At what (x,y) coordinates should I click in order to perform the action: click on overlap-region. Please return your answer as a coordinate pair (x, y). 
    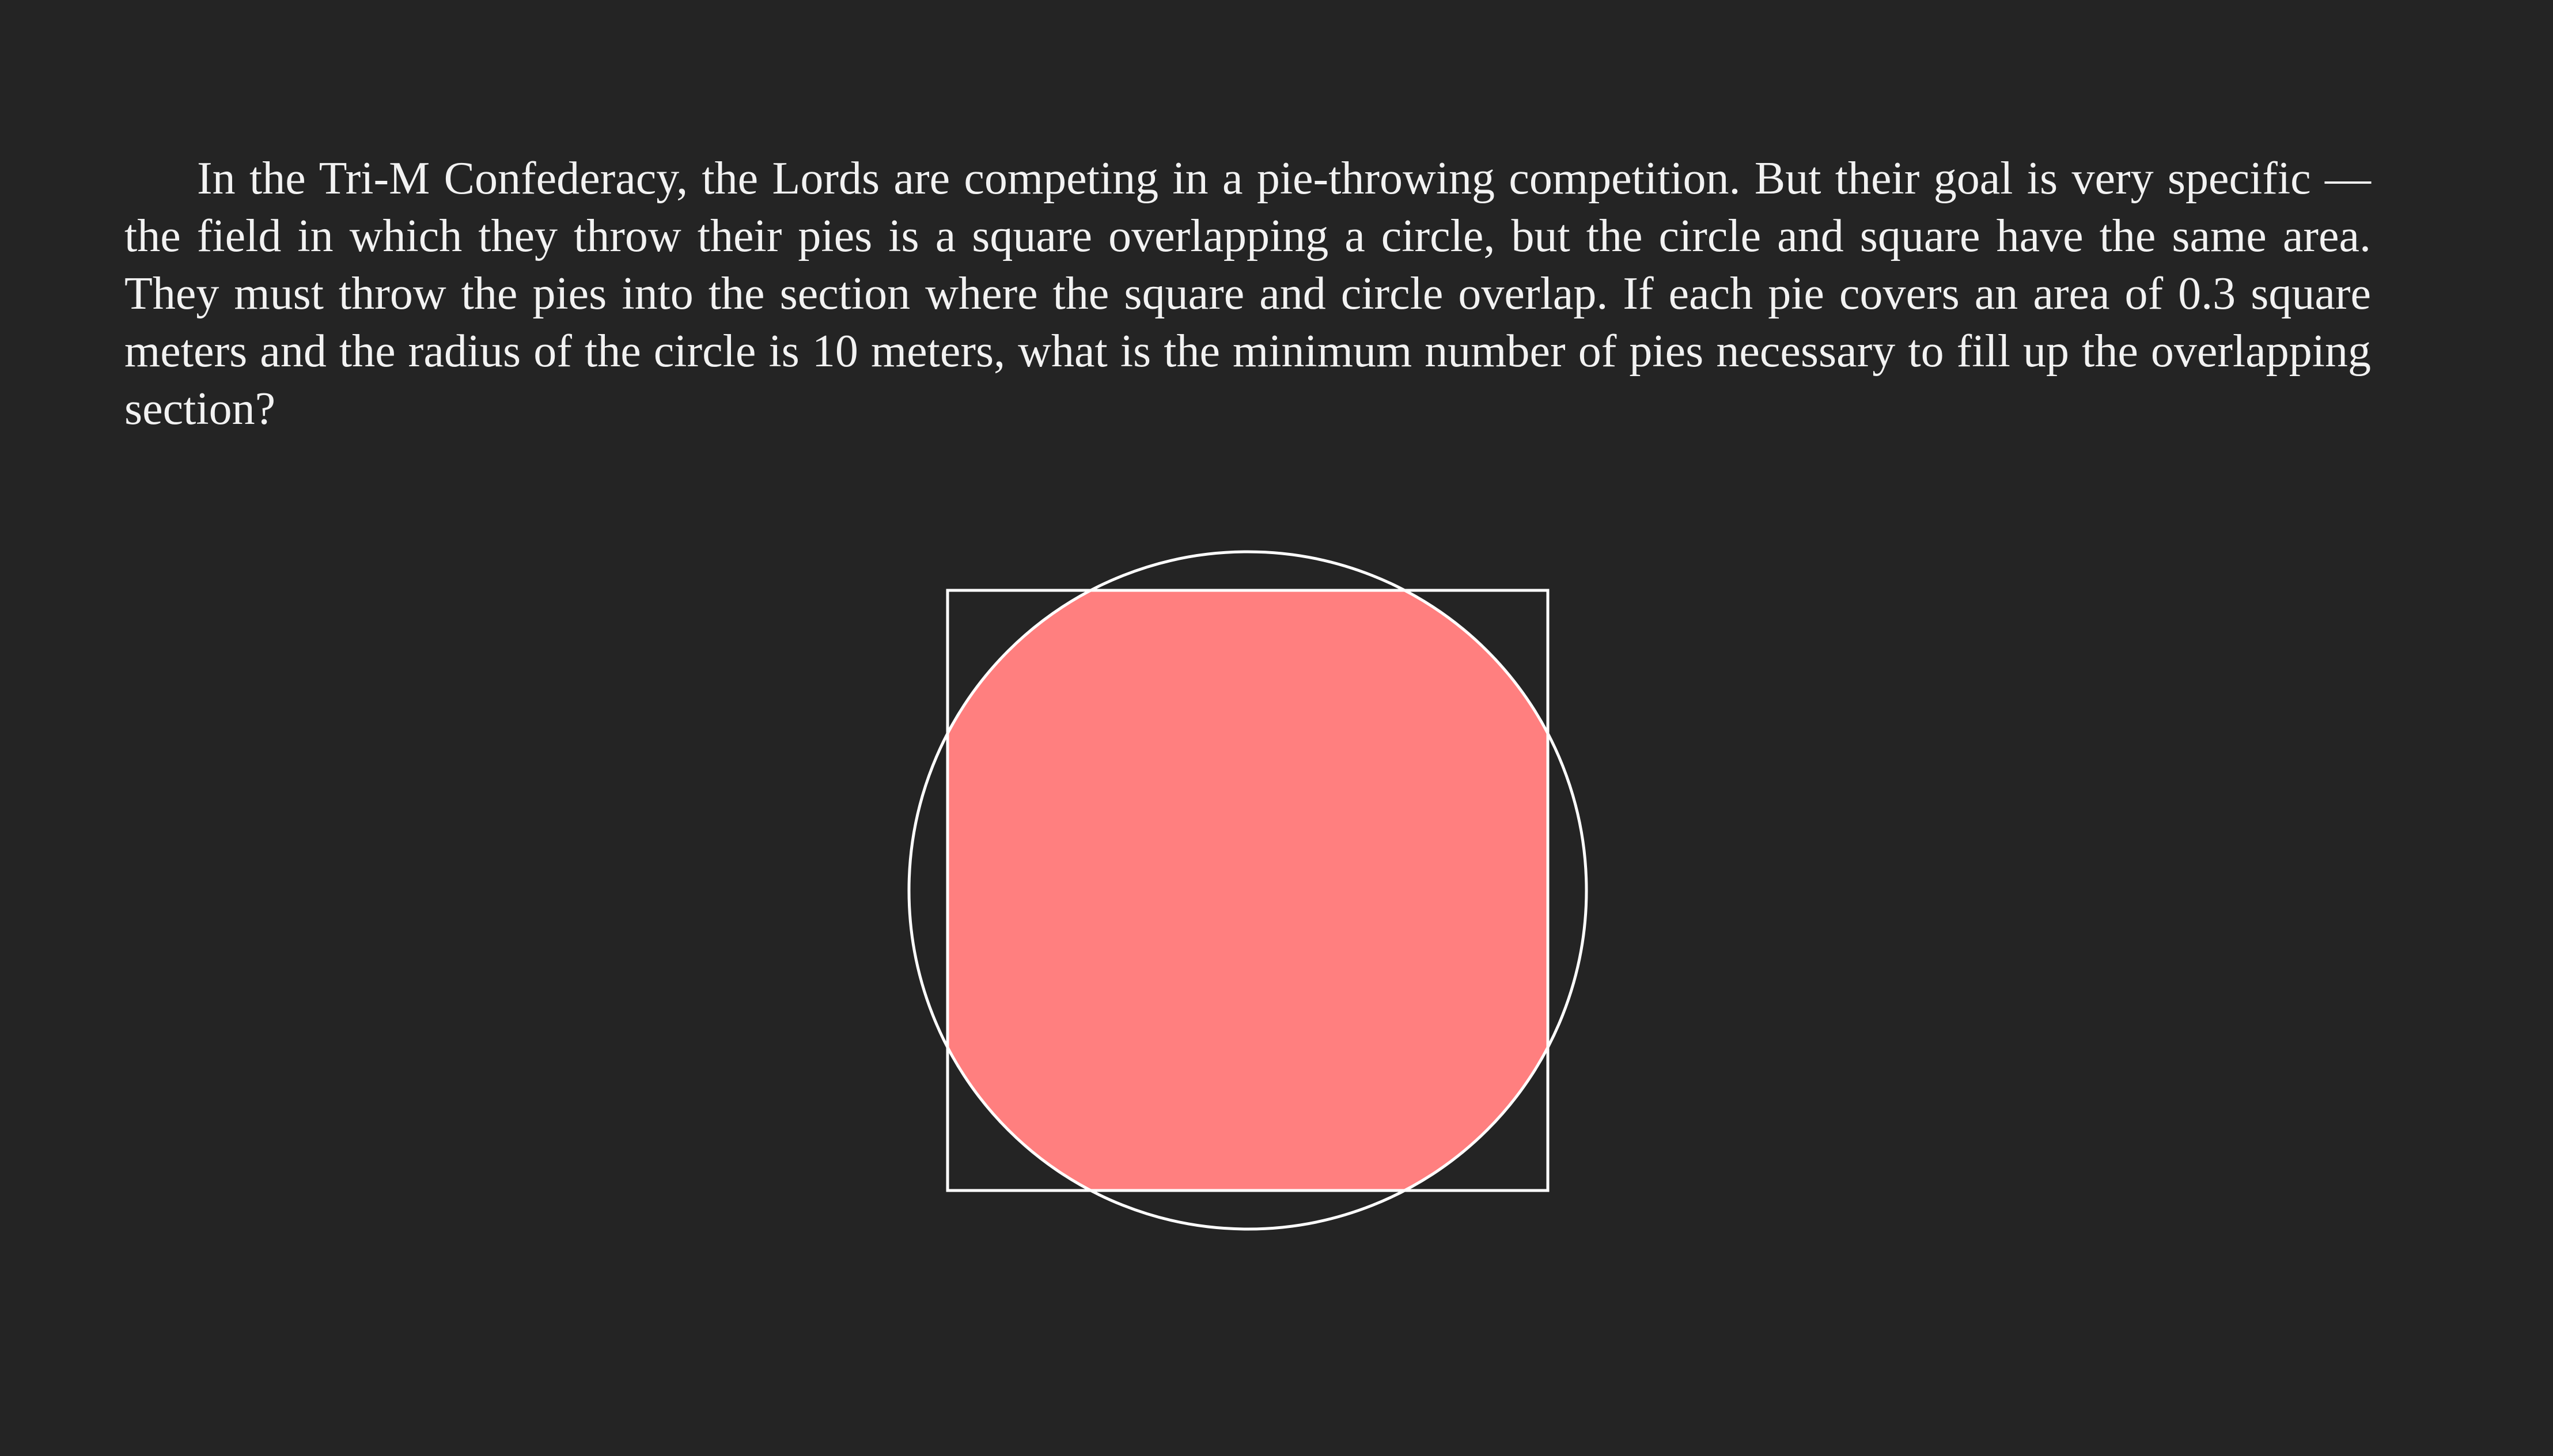
    Looking at the image, I should click on (1248, 890).